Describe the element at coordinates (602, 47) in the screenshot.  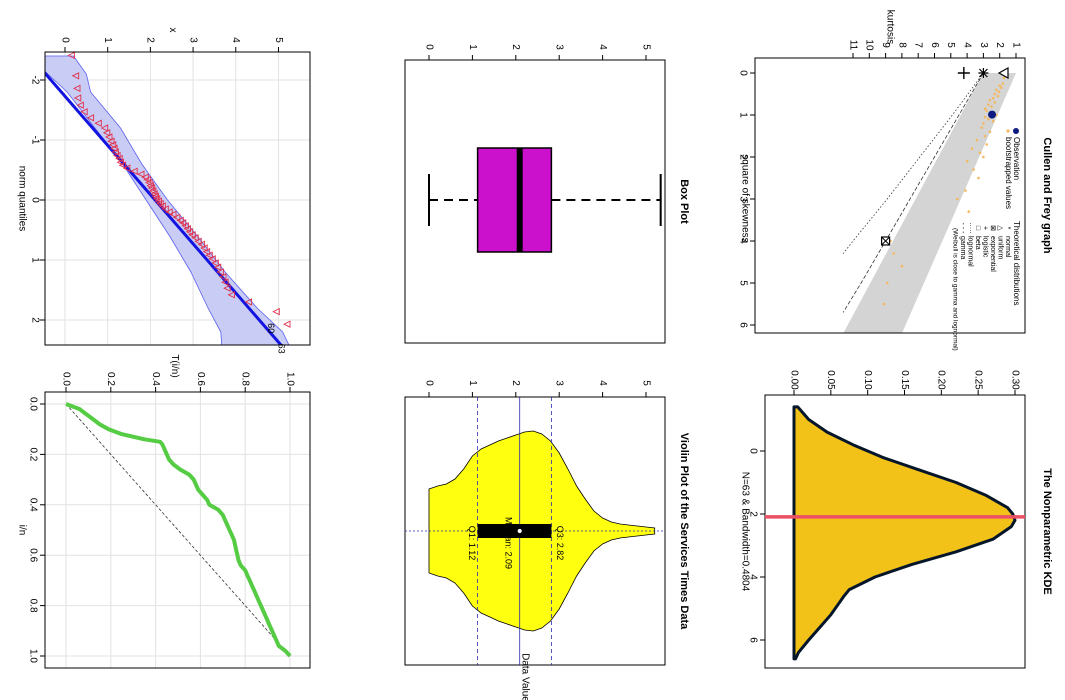
I see `box-tick-label: 4` at that location.